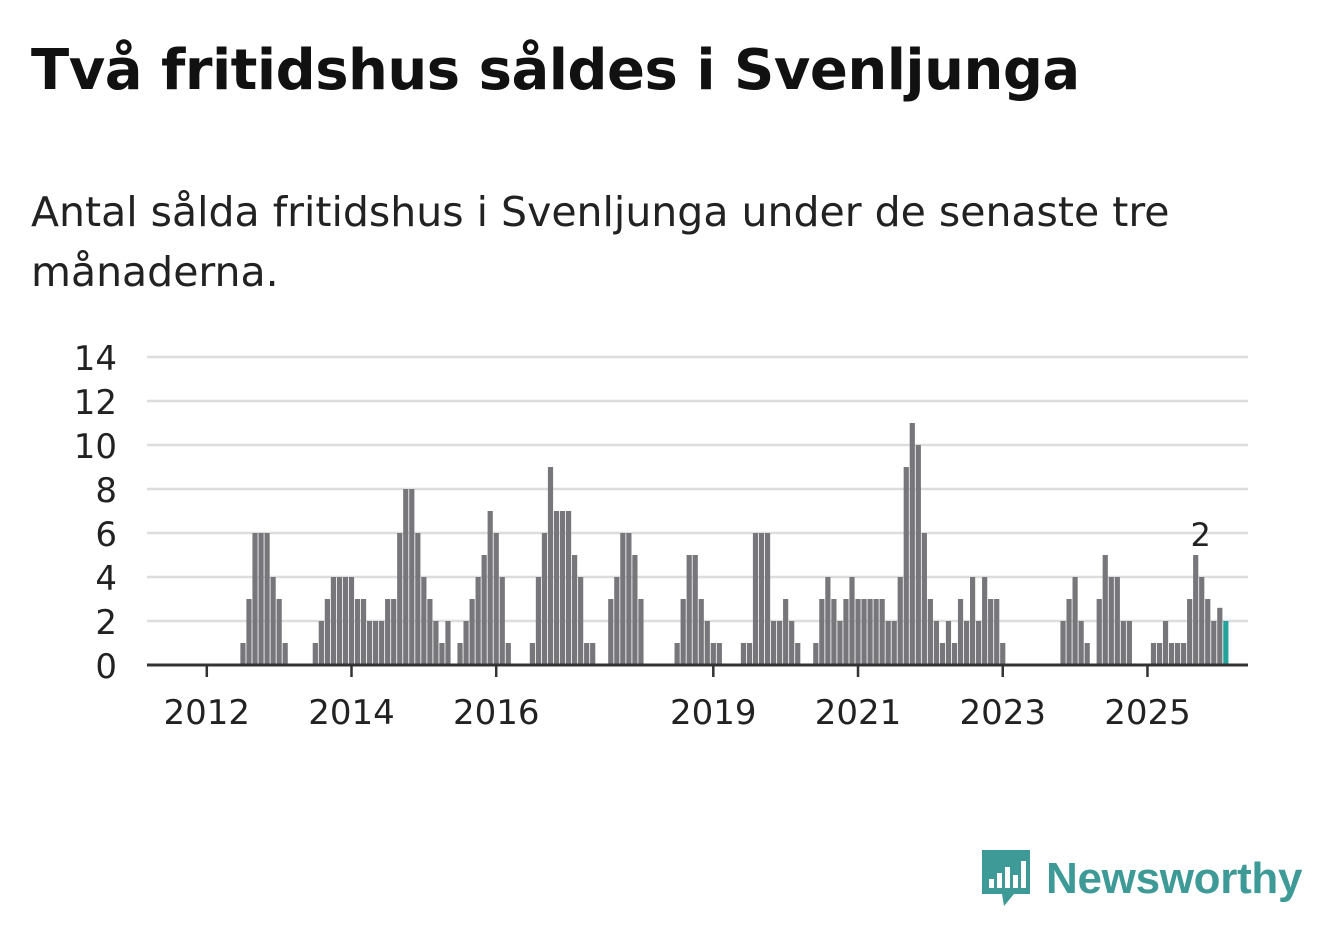 The width and height of the screenshot is (1322, 939). I want to click on brand-logo: Newsworthy, so click(1141, 879).